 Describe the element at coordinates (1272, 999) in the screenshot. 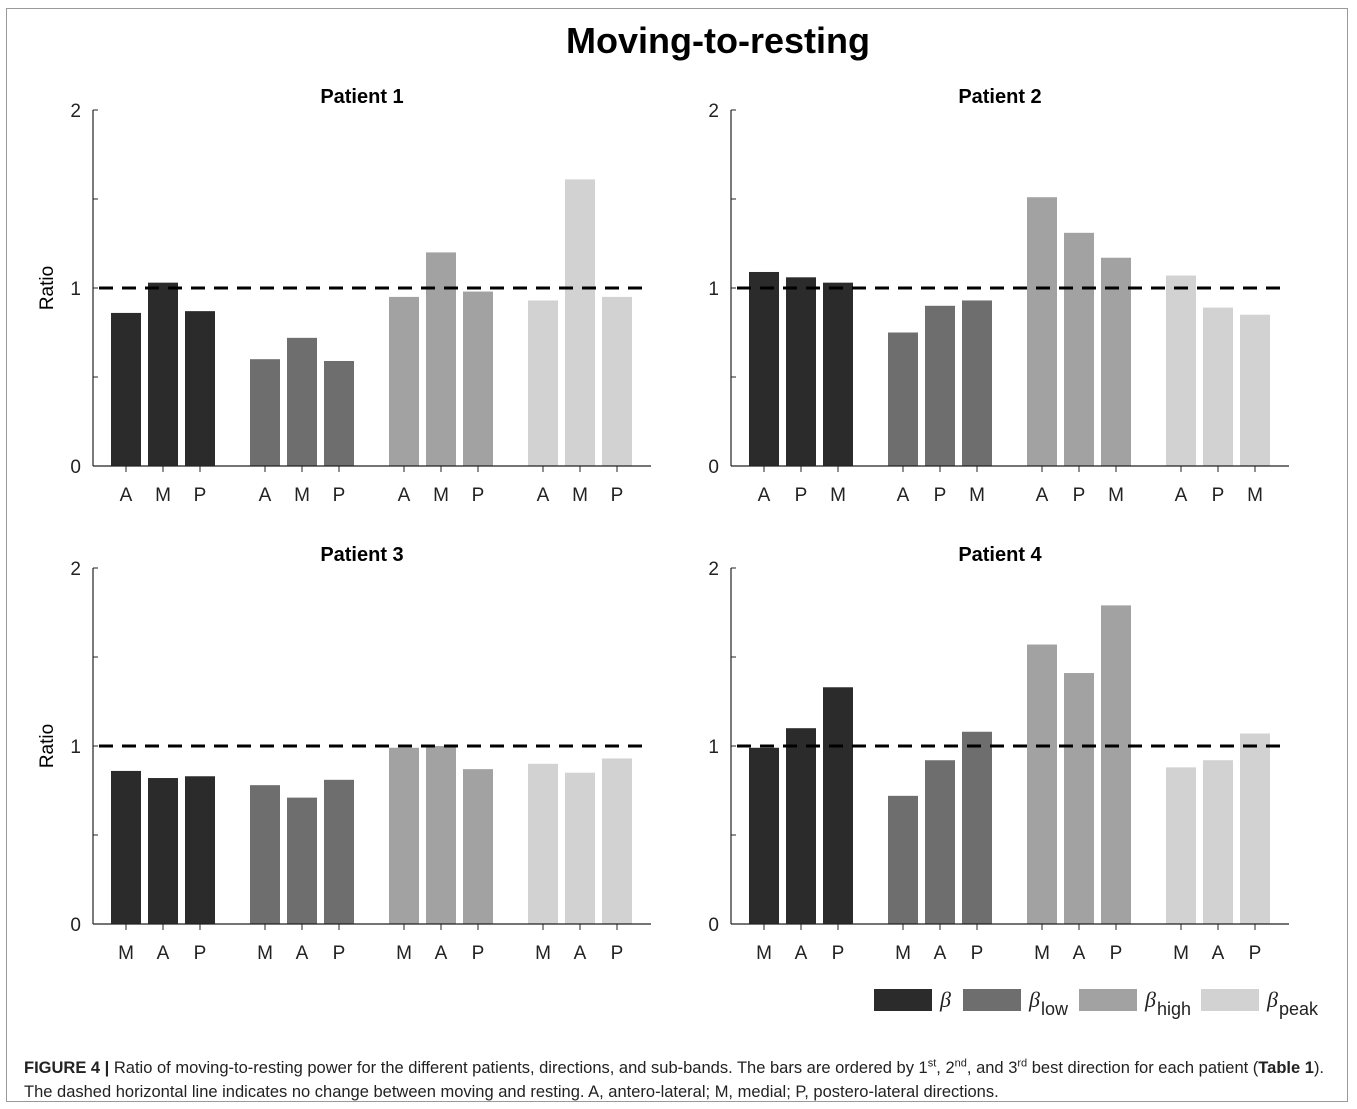

I see `legend-label-4: β` at that location.